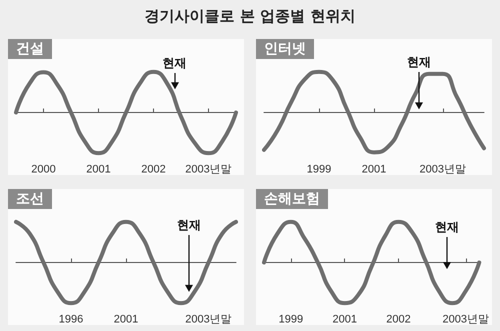 This screenshot has width=500, height=331. Describe the element at coordinates (30, 199) in the screenshot. I see `chart-title: 조선` at that location.